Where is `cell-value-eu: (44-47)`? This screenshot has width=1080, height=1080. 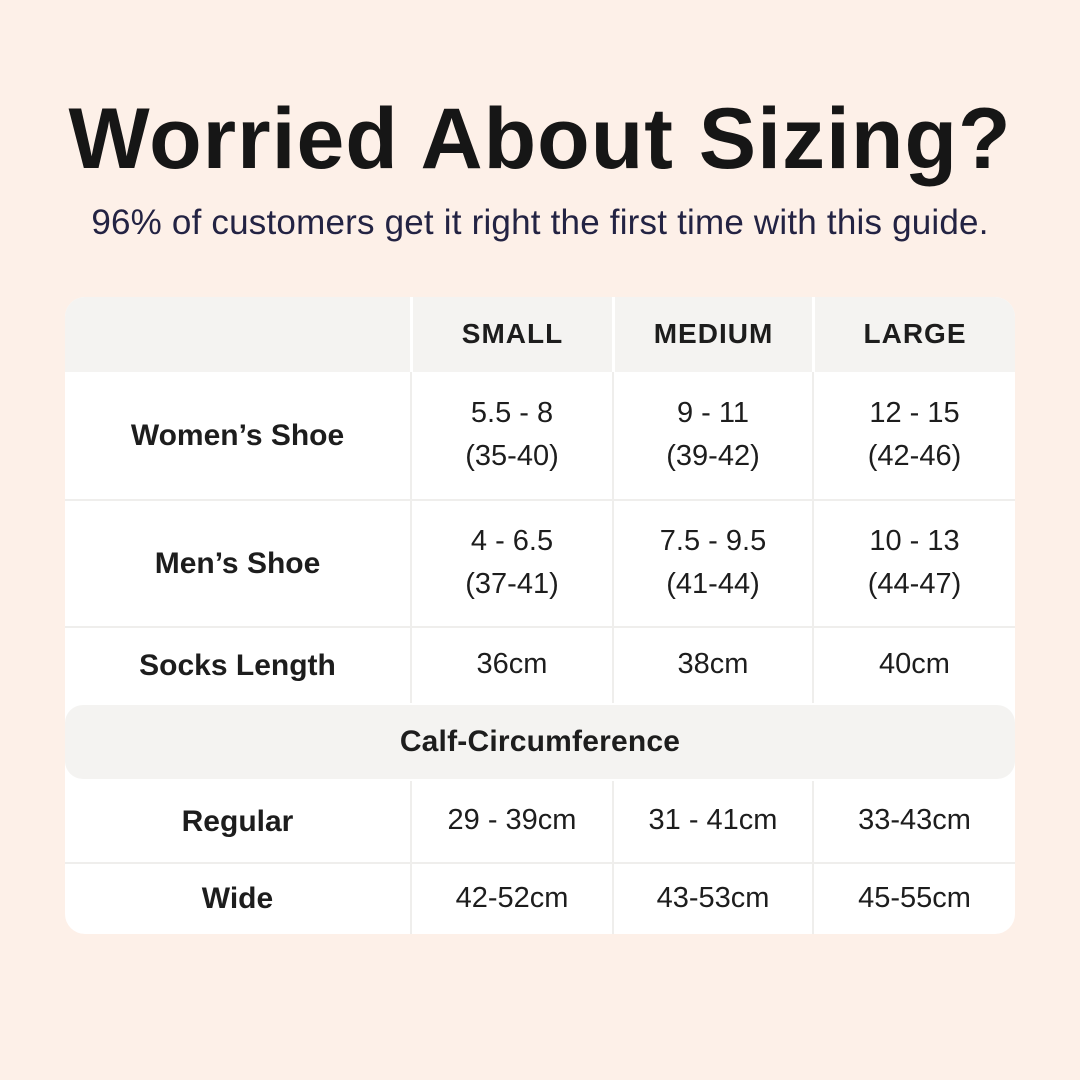 cell-value-eu: (44-47) is located at coordinates (914, 584).